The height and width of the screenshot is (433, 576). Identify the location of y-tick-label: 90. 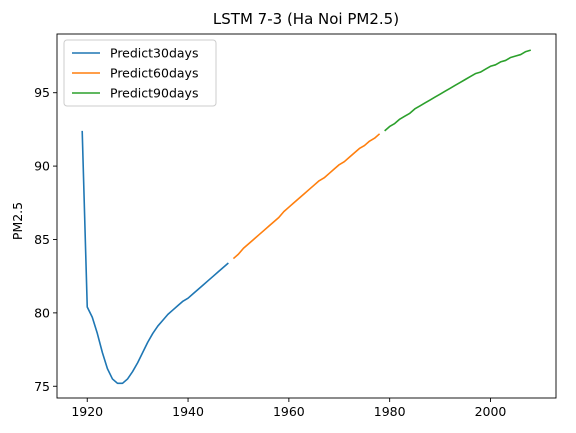
(42, 166).